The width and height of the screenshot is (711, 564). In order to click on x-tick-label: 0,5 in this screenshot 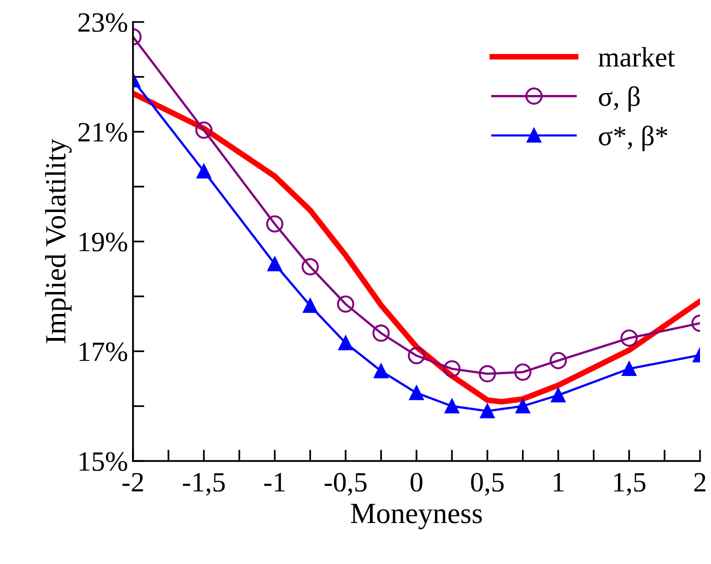, I will do `click(487, 484)`.